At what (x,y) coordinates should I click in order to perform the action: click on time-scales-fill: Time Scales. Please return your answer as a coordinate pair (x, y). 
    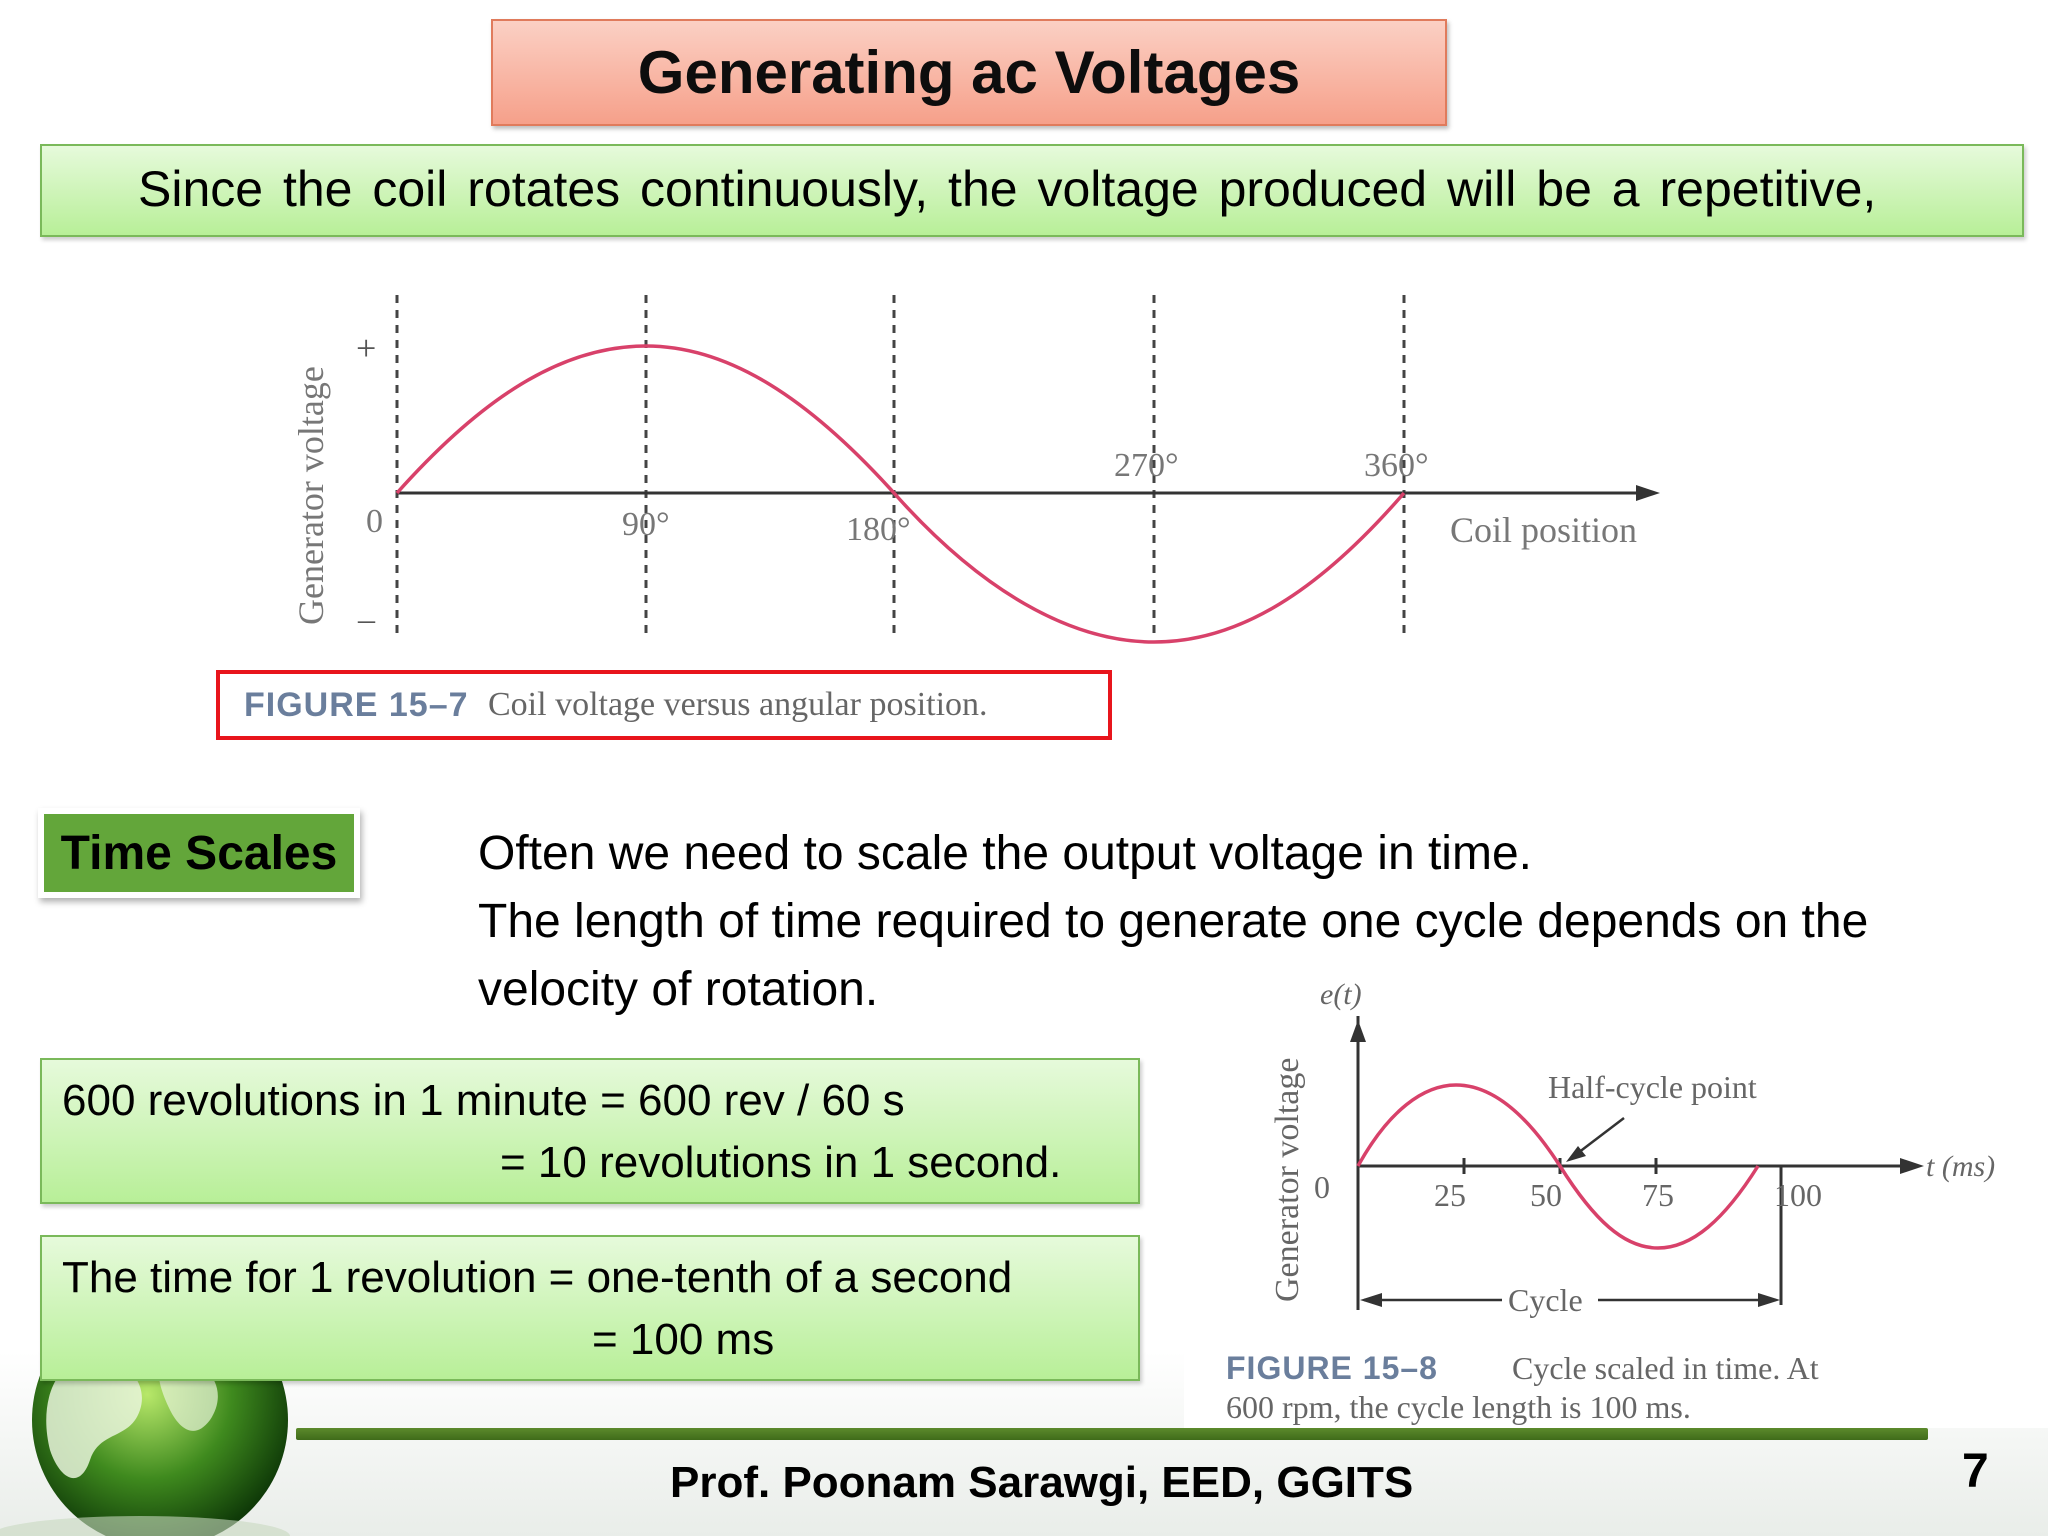
    Looking at the image, I should click on (199, 853).